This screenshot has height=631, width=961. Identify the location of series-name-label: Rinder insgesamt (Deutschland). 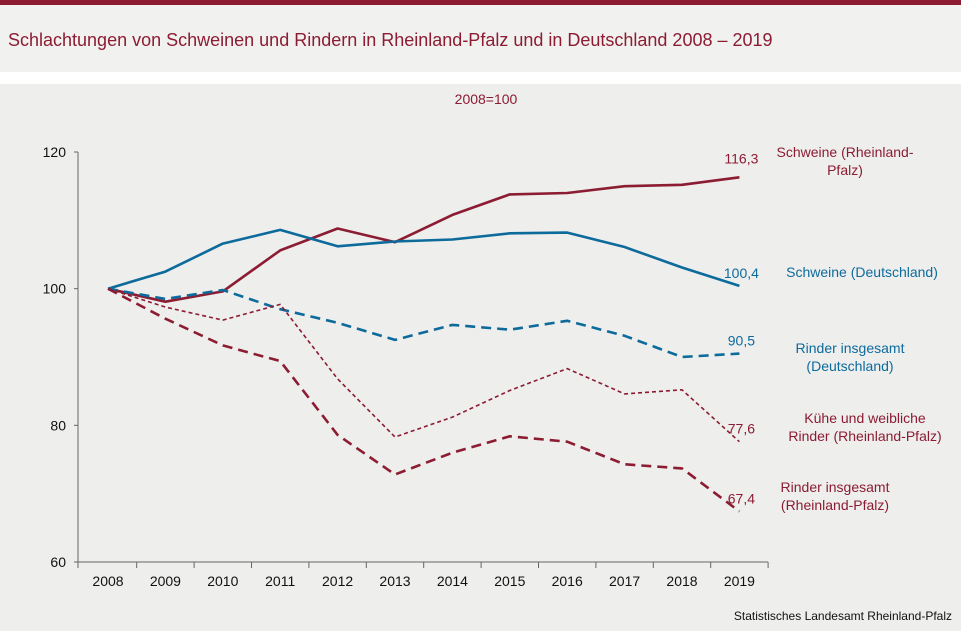
(850, 357).